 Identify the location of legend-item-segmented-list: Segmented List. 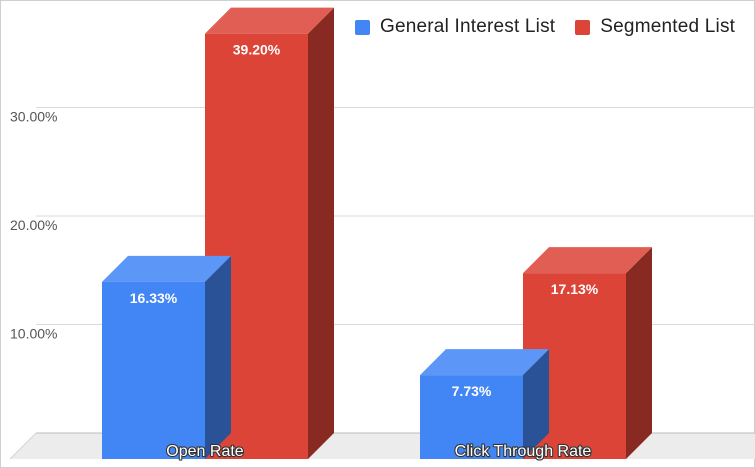
(655, 27).